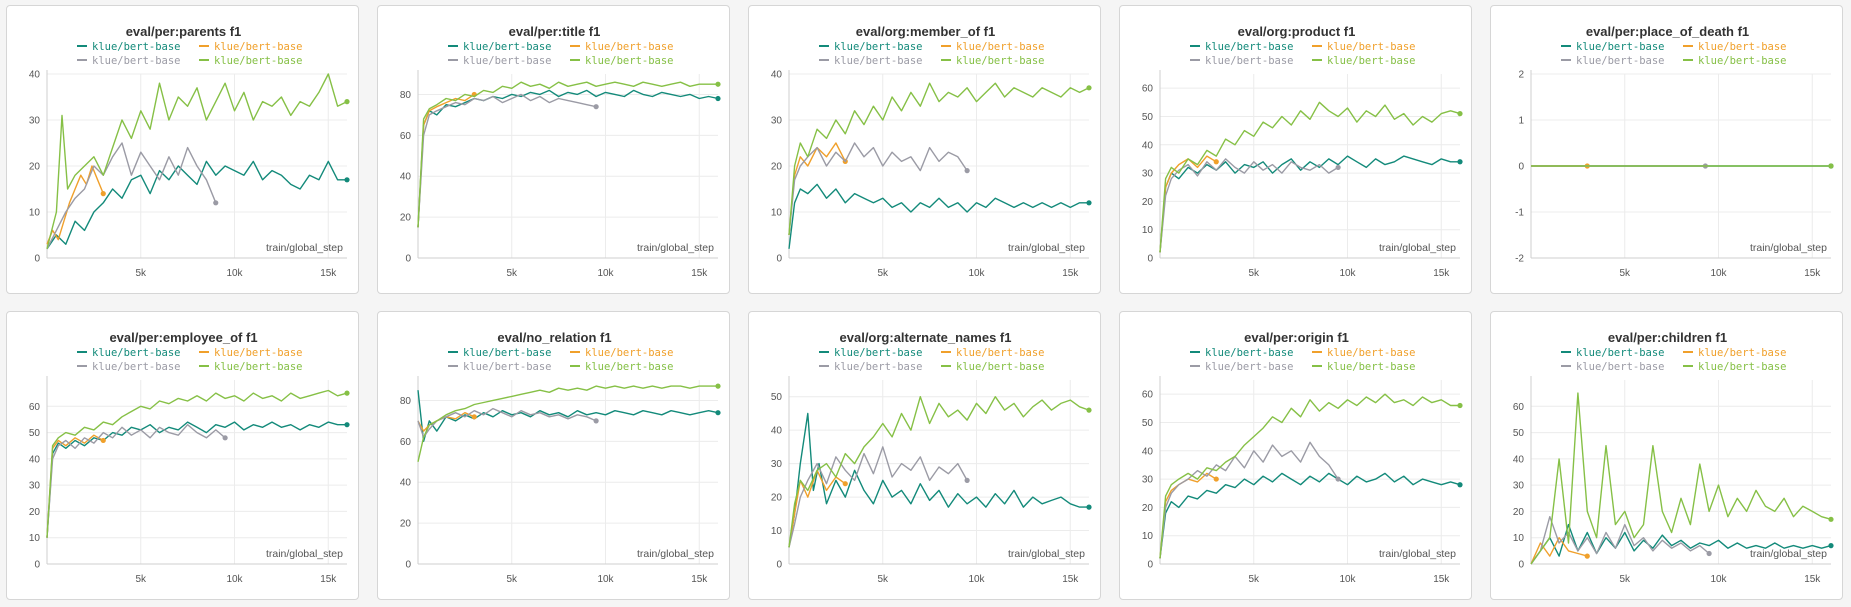  What do you see at coordinates (1297, 31) in the screenshot?
I see `chart-title: eval/org:product f1` at bounding box center [1297, 31].